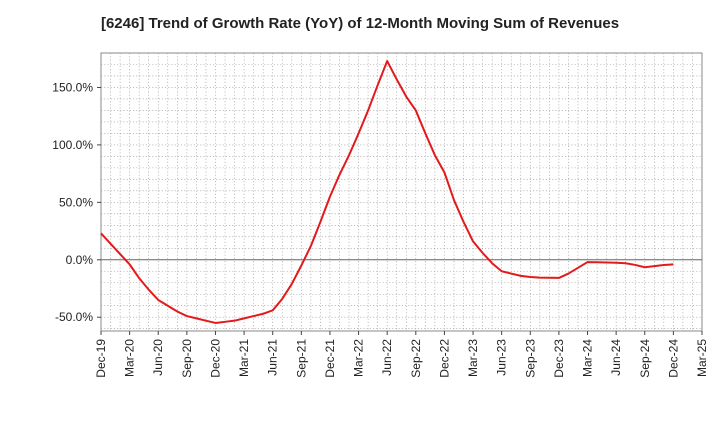 The image size is (720, 440). I want to click on x-tick-label: Jun-24, so click(616, 357).